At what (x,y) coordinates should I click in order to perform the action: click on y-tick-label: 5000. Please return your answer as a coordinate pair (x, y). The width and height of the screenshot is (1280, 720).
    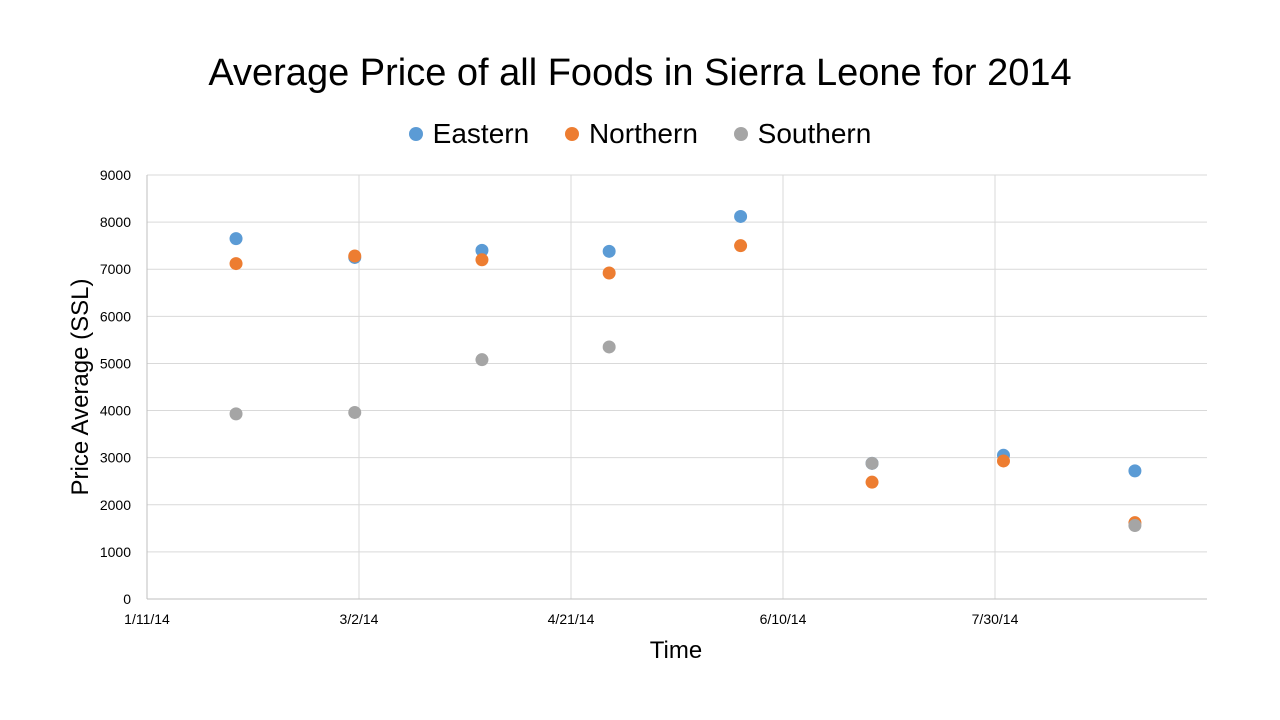
    Looking at the image, I should click on (115, 363).